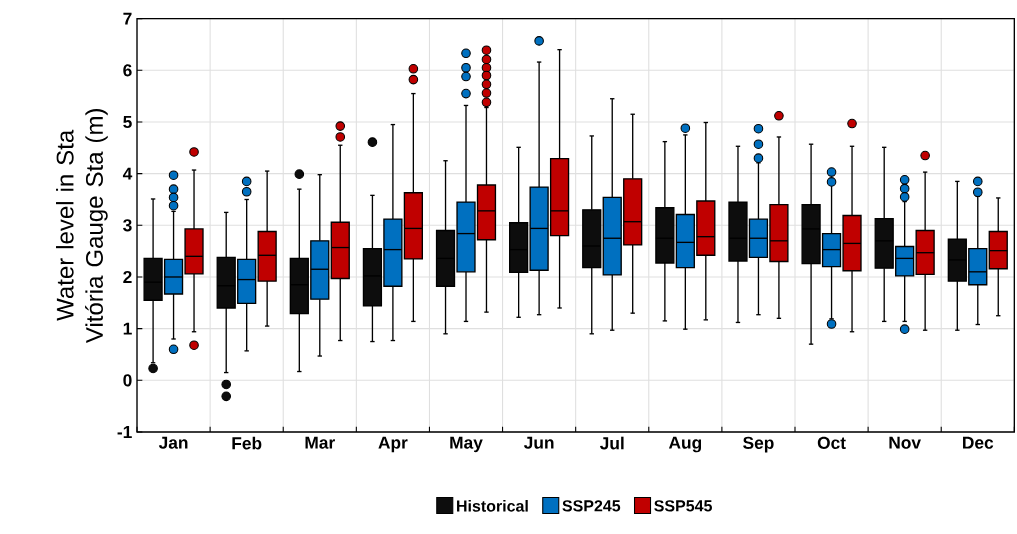 The image size is (1017, 534). Describe the element at coordinates (127, 277) in the screenshot. I see `y-tick-label: 2` at that location.